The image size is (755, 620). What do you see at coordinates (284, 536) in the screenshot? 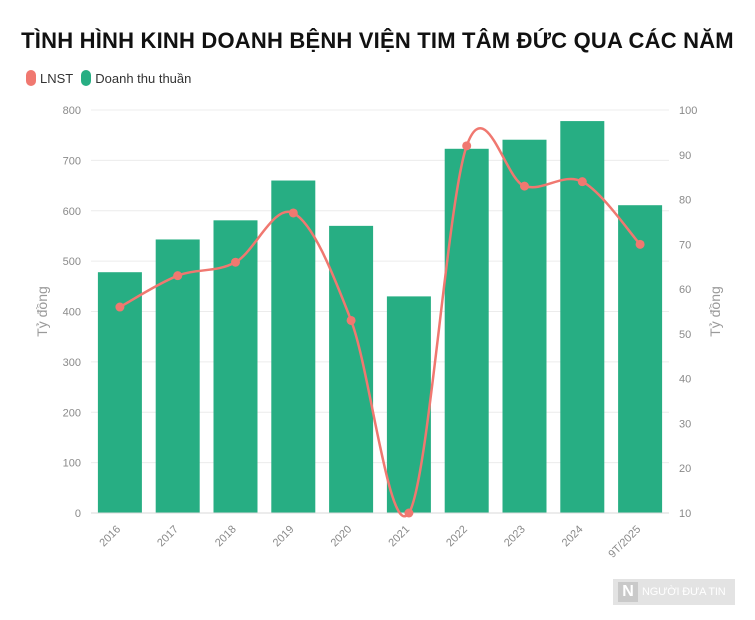
I see `x-tick-label: 2019` at bounding box center [284, 536].